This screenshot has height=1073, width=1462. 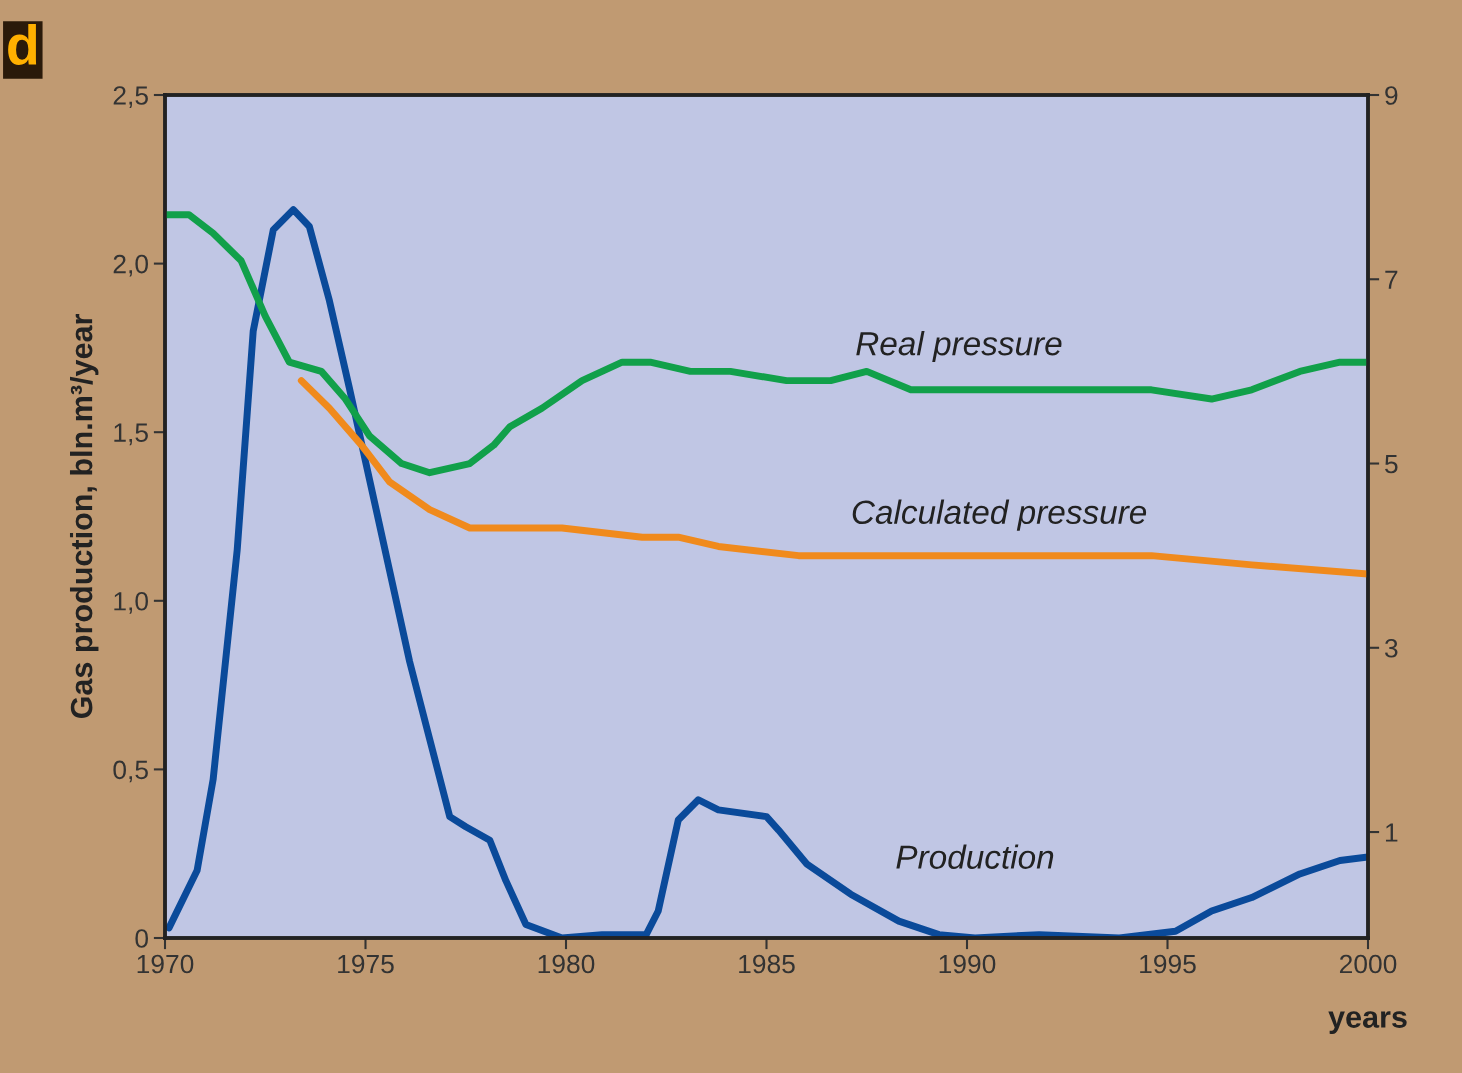 What do you see at coordinates (130, 97) in the screenshot?
I see `y-tick-label: 2,5` at bounding box center [130, 97].